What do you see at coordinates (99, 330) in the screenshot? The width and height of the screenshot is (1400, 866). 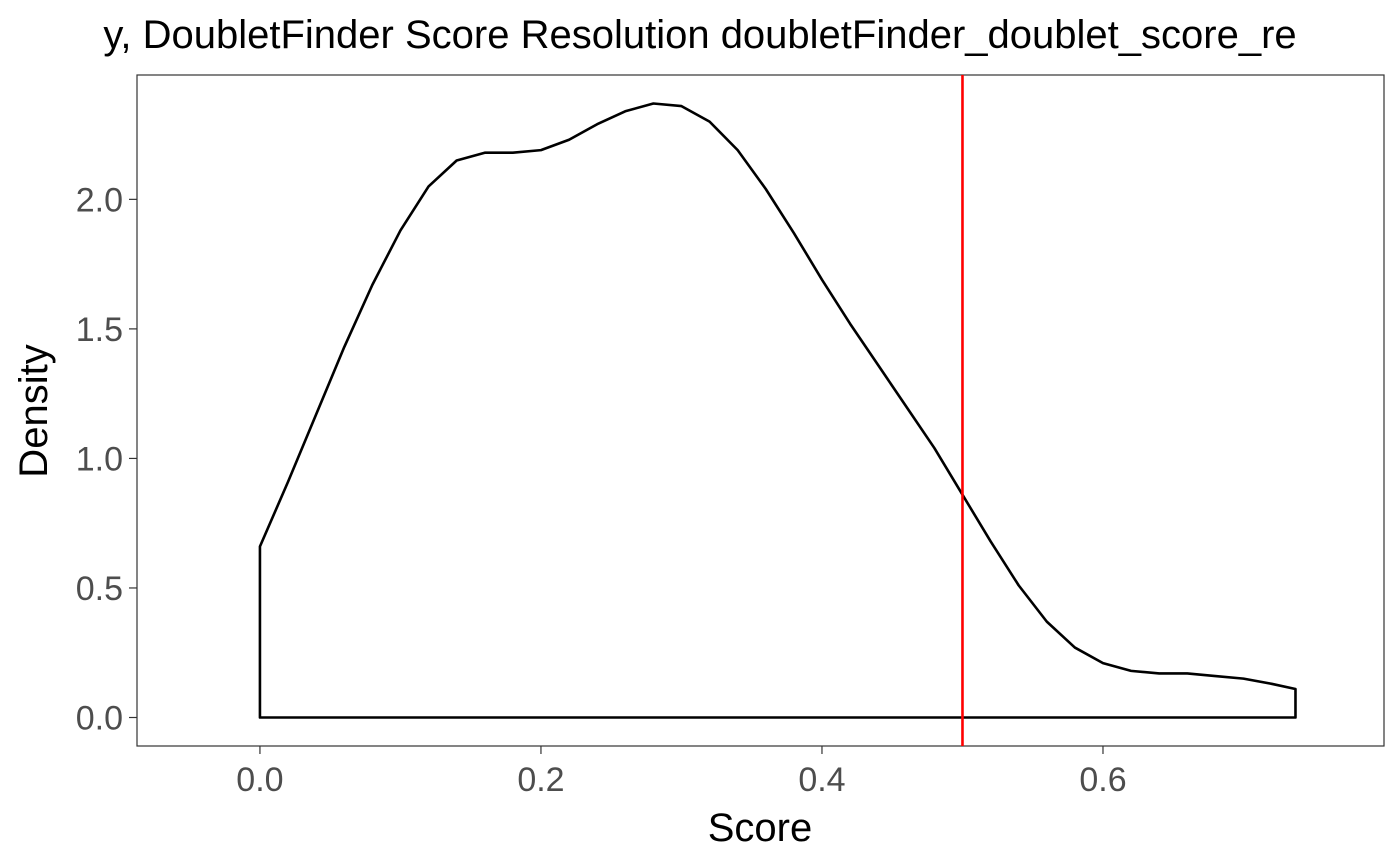 I see `y-tick-label: 1.5` at bounding box center [99, 330].